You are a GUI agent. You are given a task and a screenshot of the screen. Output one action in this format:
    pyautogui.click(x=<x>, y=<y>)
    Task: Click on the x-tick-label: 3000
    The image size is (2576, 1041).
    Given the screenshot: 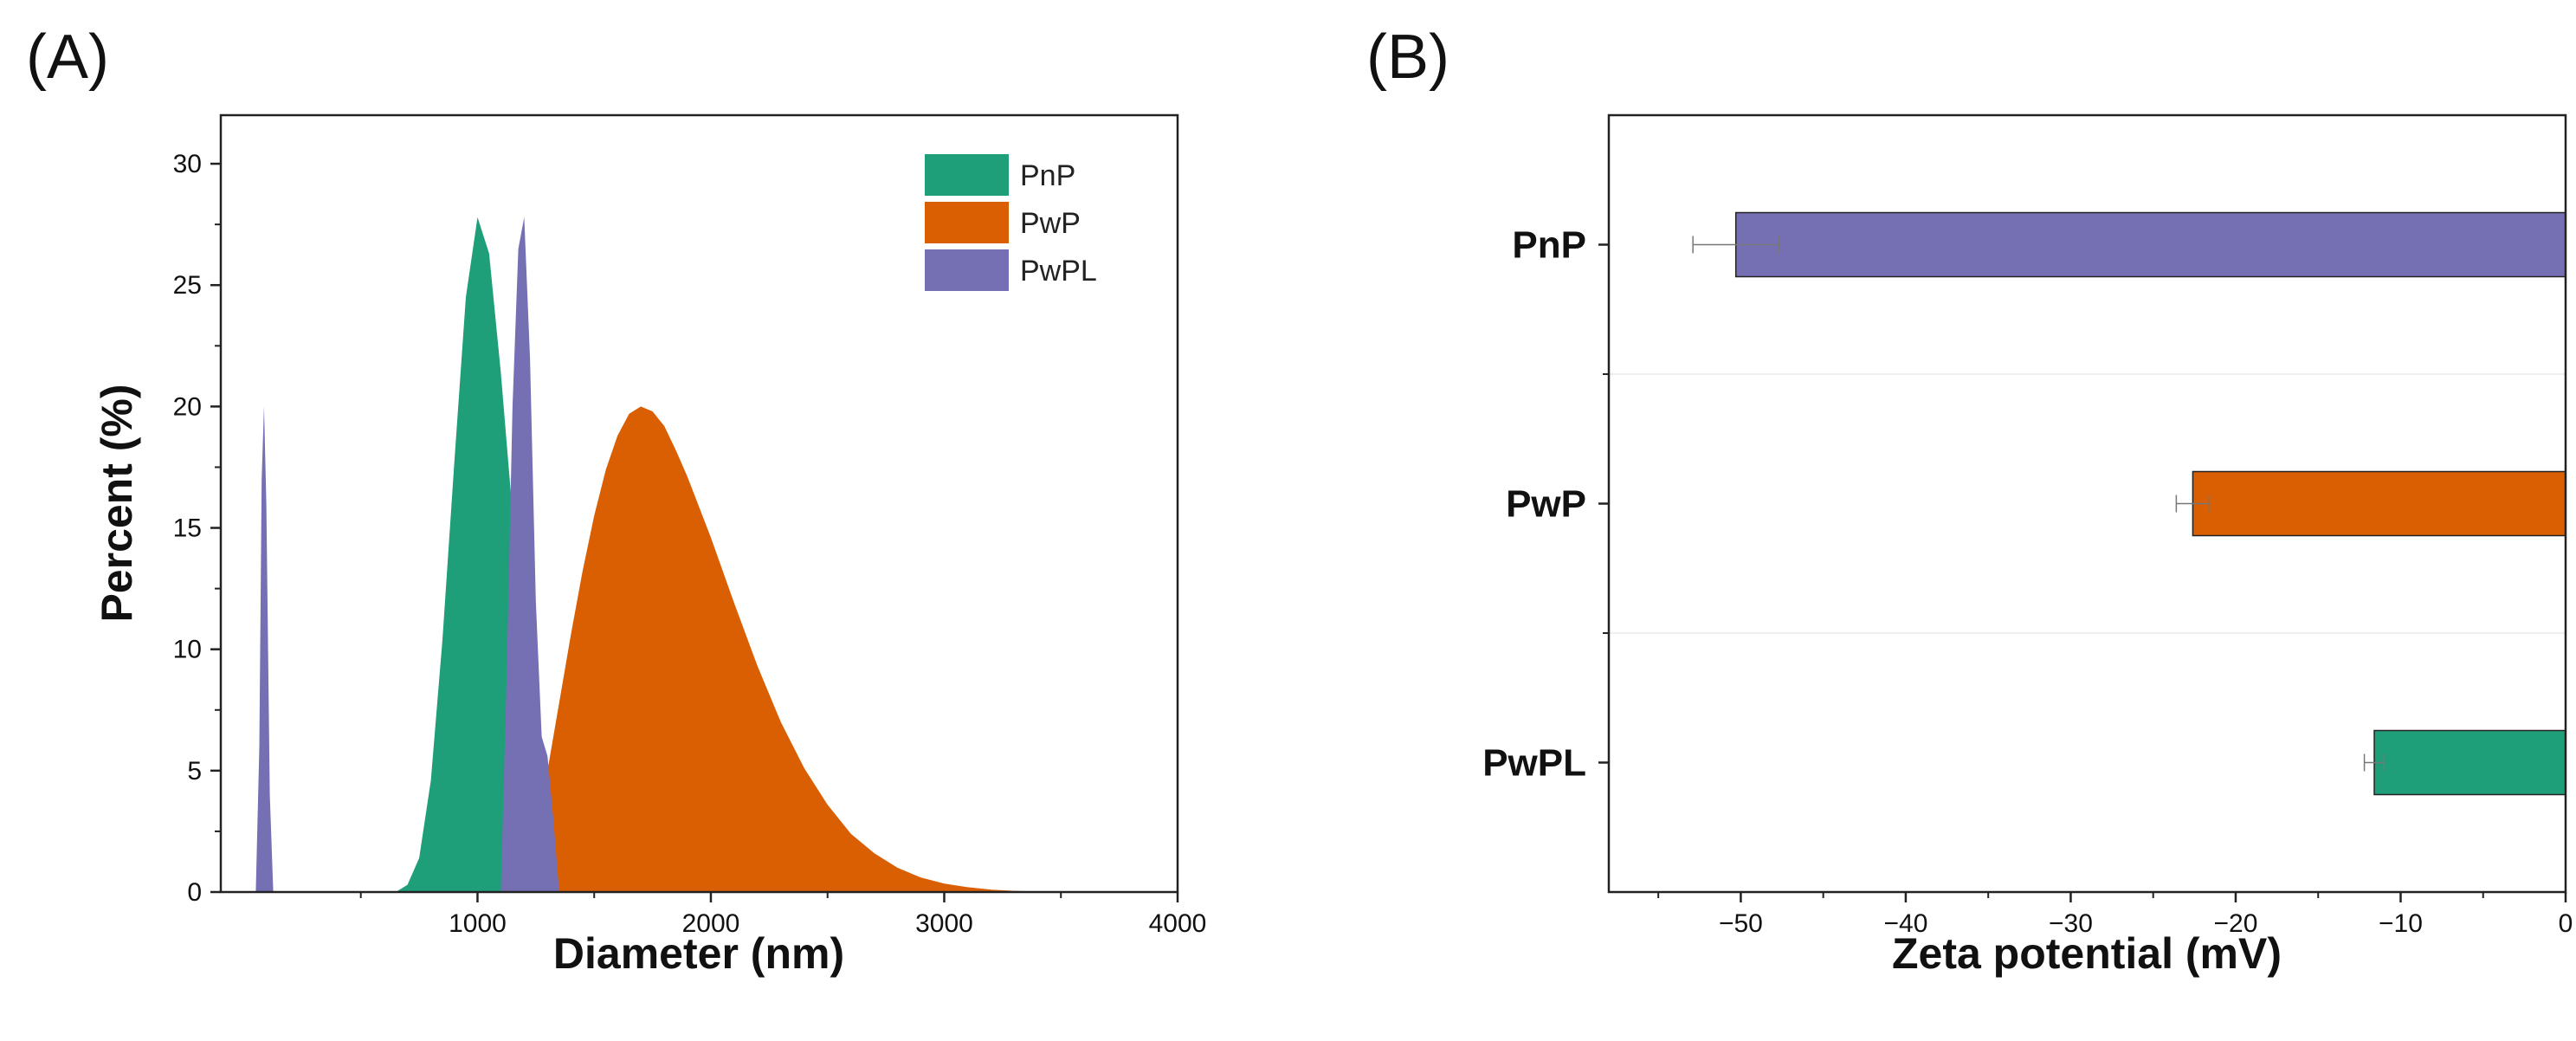 What is the action you would take?
    pyautogui.click(x=944, y=923)
    